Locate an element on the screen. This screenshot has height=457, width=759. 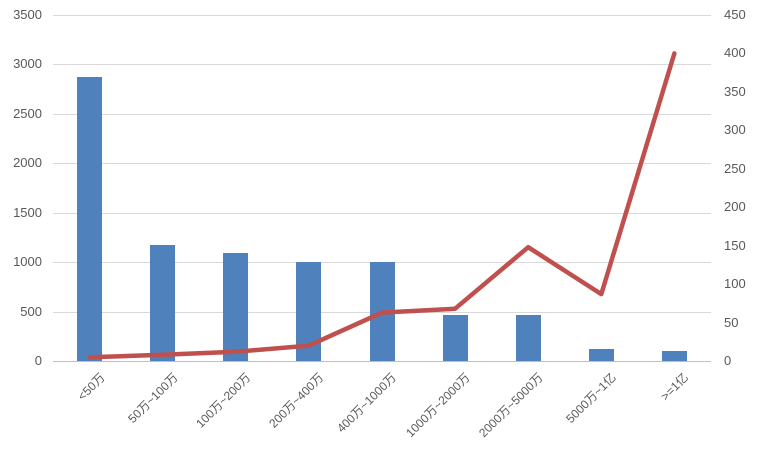
y-axis-right-tick-label: 400 is located at coordinates (735, 52).